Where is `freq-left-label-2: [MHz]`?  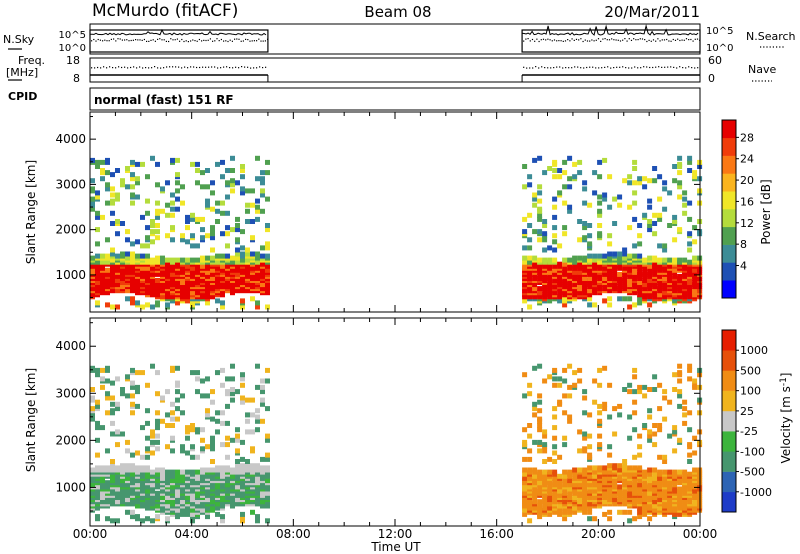
freq-left-label-2: [MHz] is located at coordinates (22, 72).